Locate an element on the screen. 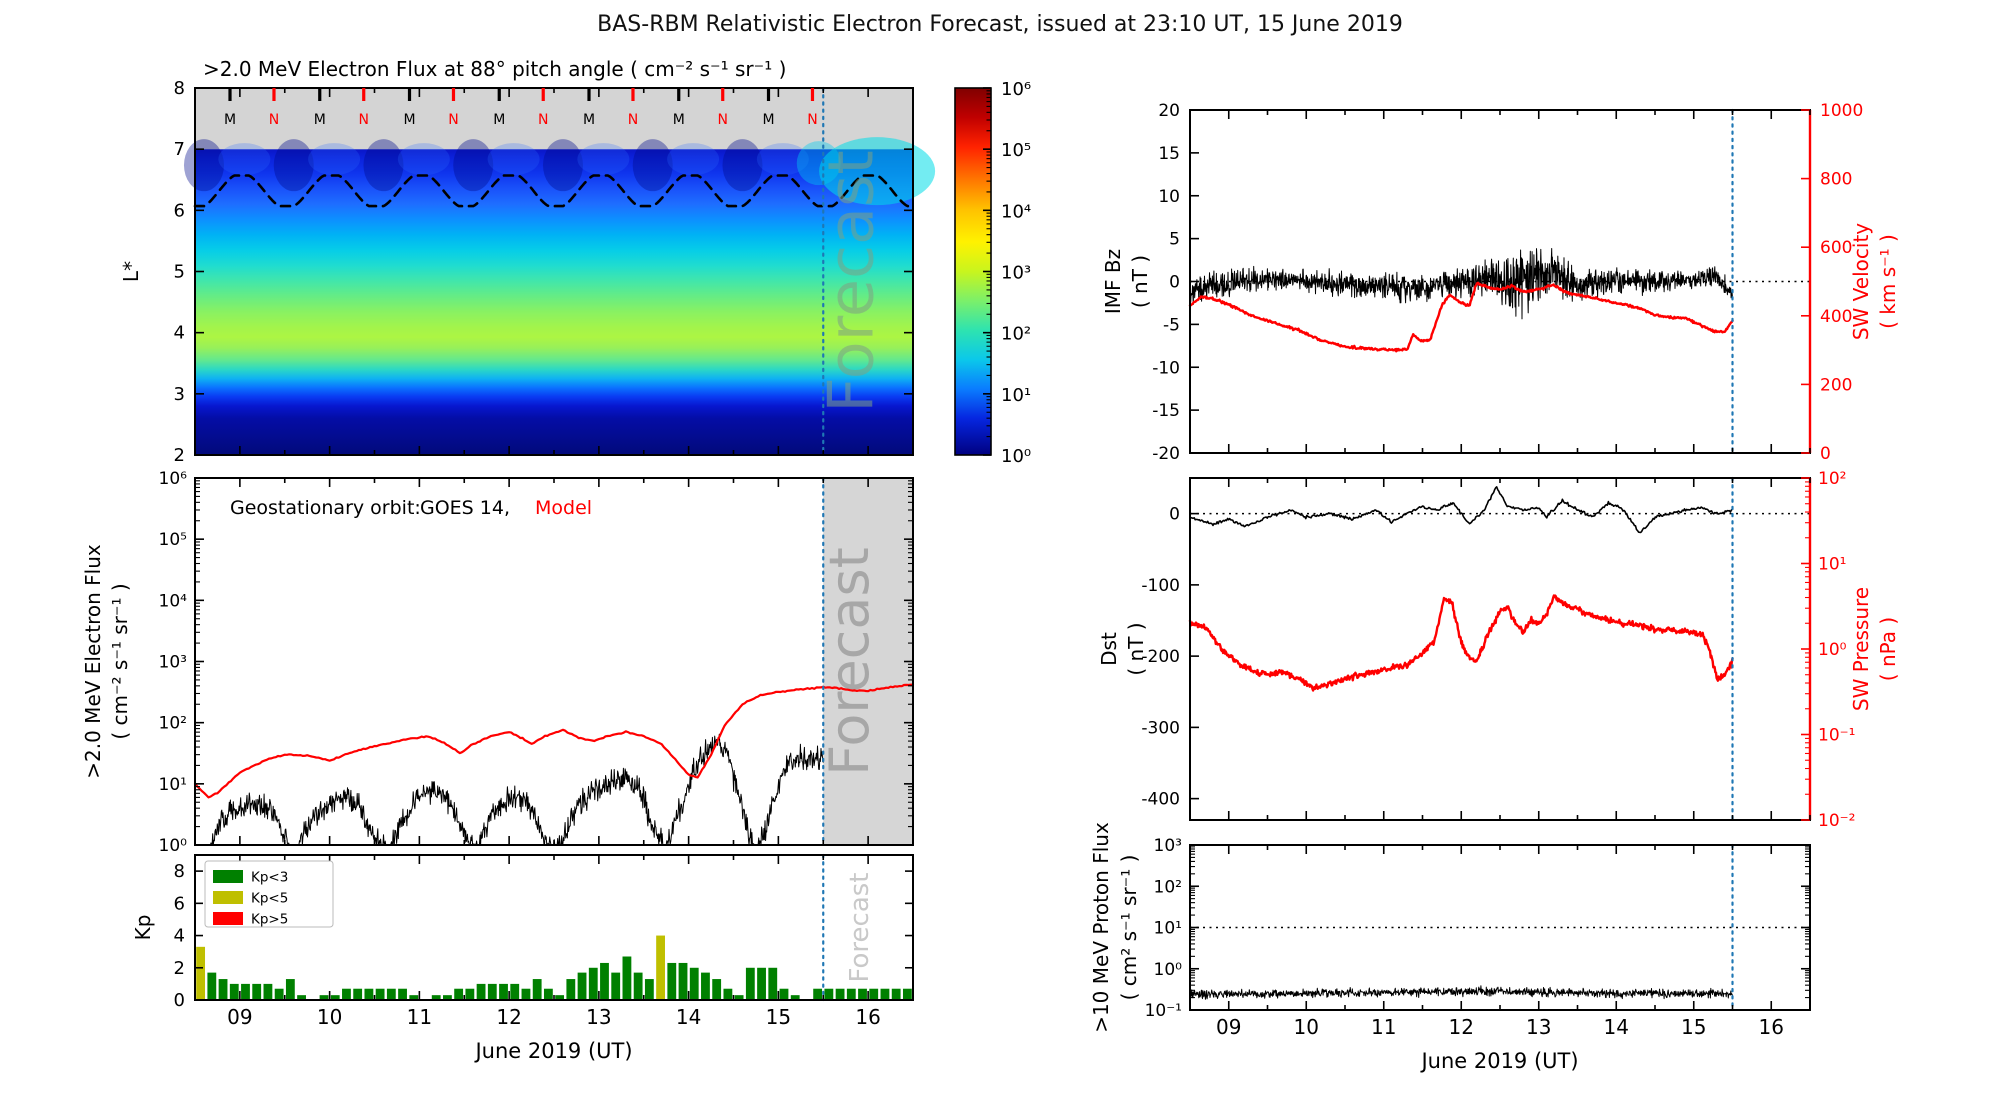 Image resolution: width=2000 pixels, height=1100 pixels. svg-text: 600 is located at coordinates (1836, 248).